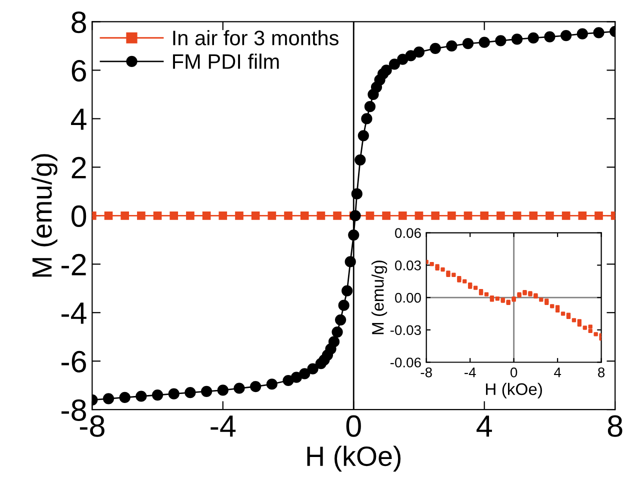 The image size is (627, 483). Describe the element at coordinates (78, 119) in the screenshot. I see `y-tick-label: 4` at that location.